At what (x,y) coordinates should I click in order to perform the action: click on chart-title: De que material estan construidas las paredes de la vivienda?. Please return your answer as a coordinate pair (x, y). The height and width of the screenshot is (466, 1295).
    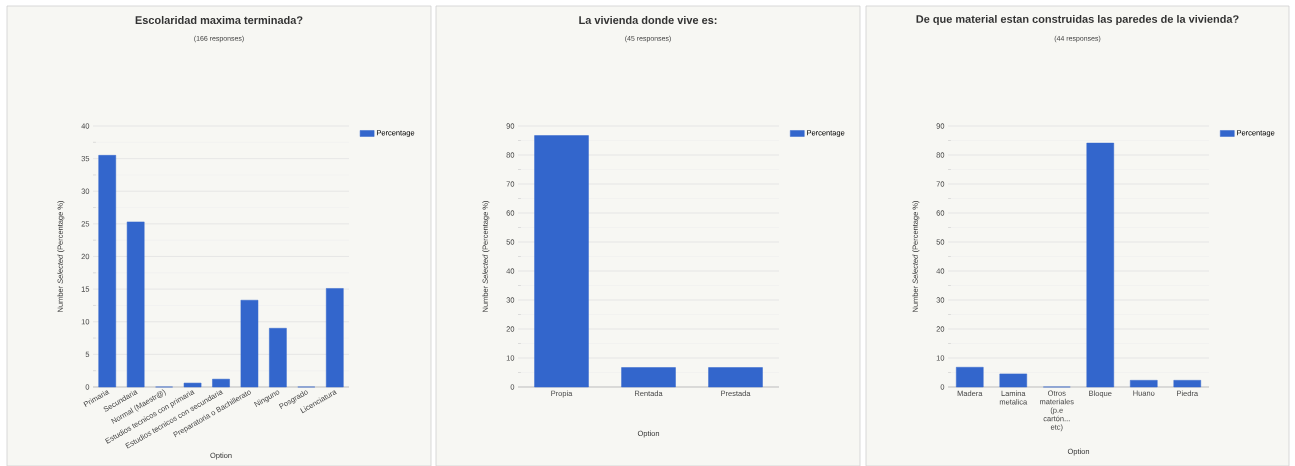
    Looking at the image, I should click on (1077, 19).